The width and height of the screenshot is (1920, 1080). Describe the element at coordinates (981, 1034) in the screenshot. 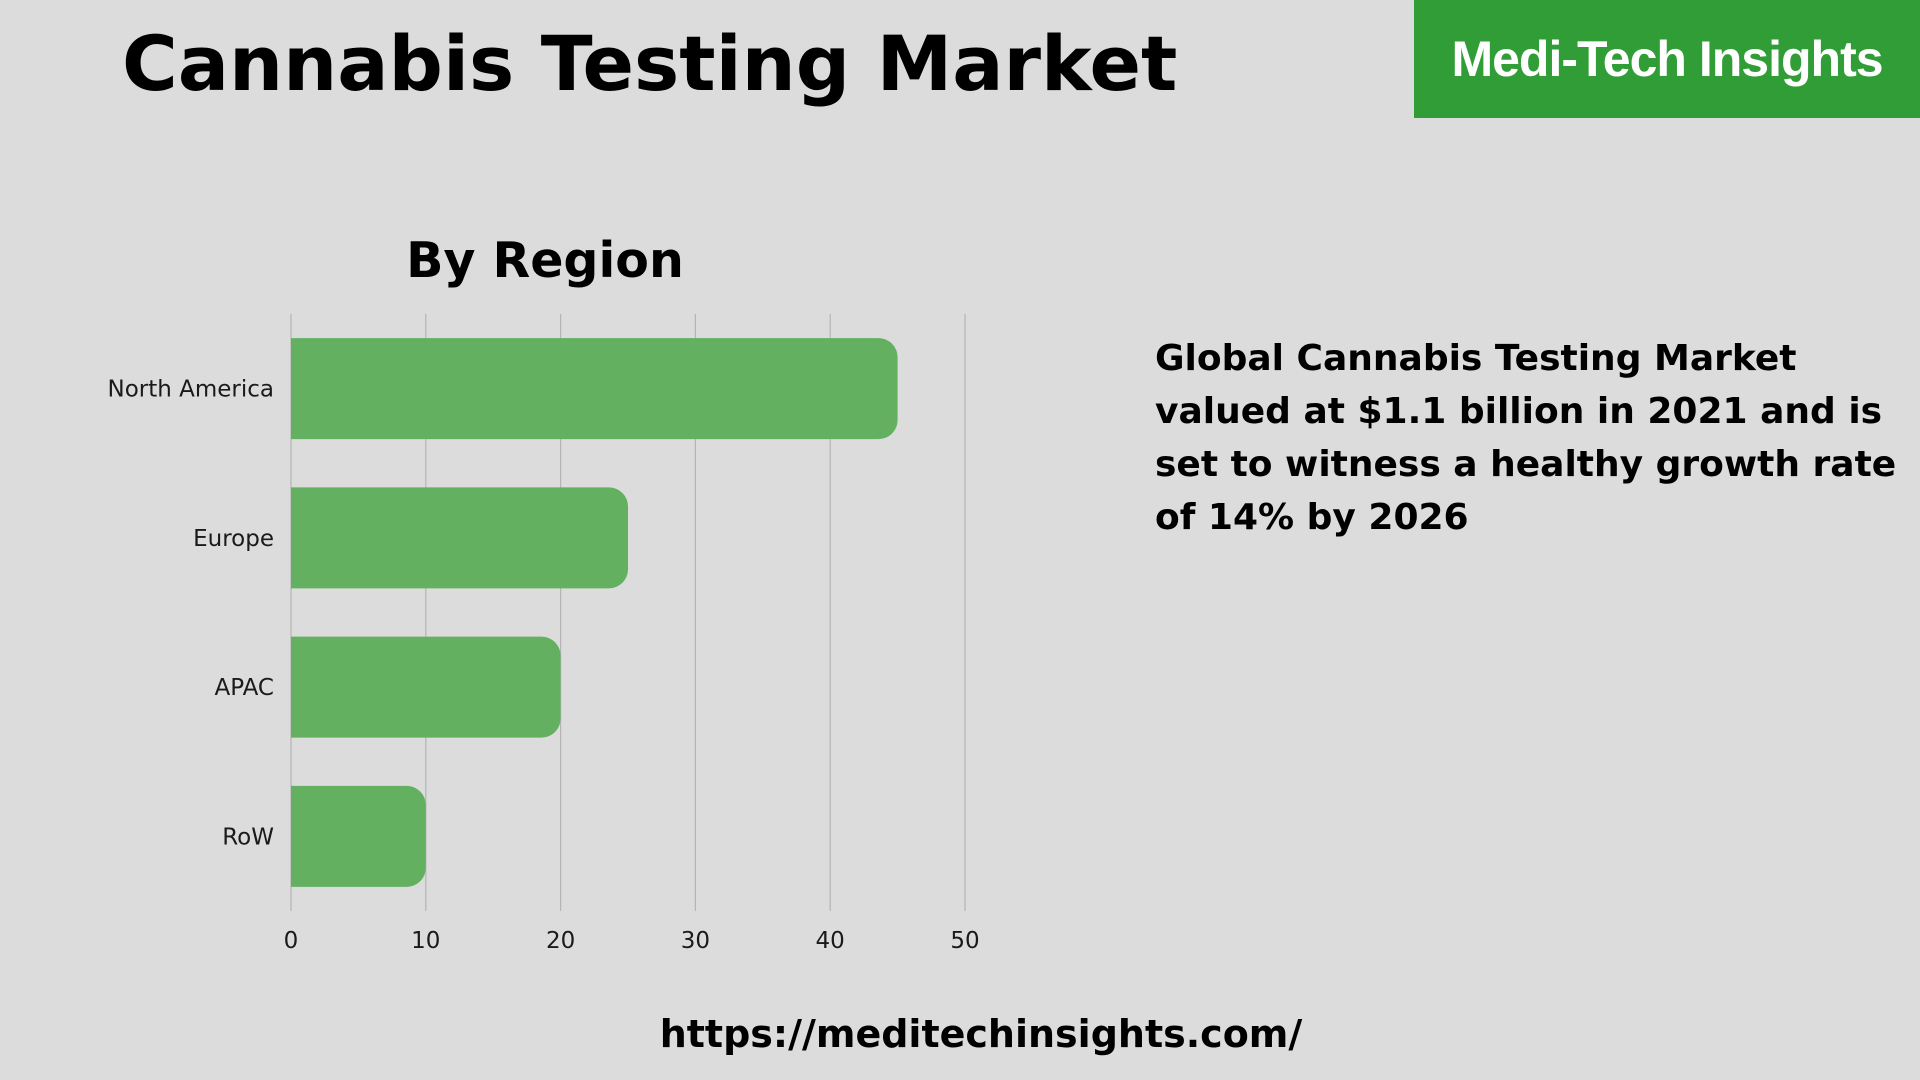

I see `footer-url: https://meditechinsights.com/` at that location.